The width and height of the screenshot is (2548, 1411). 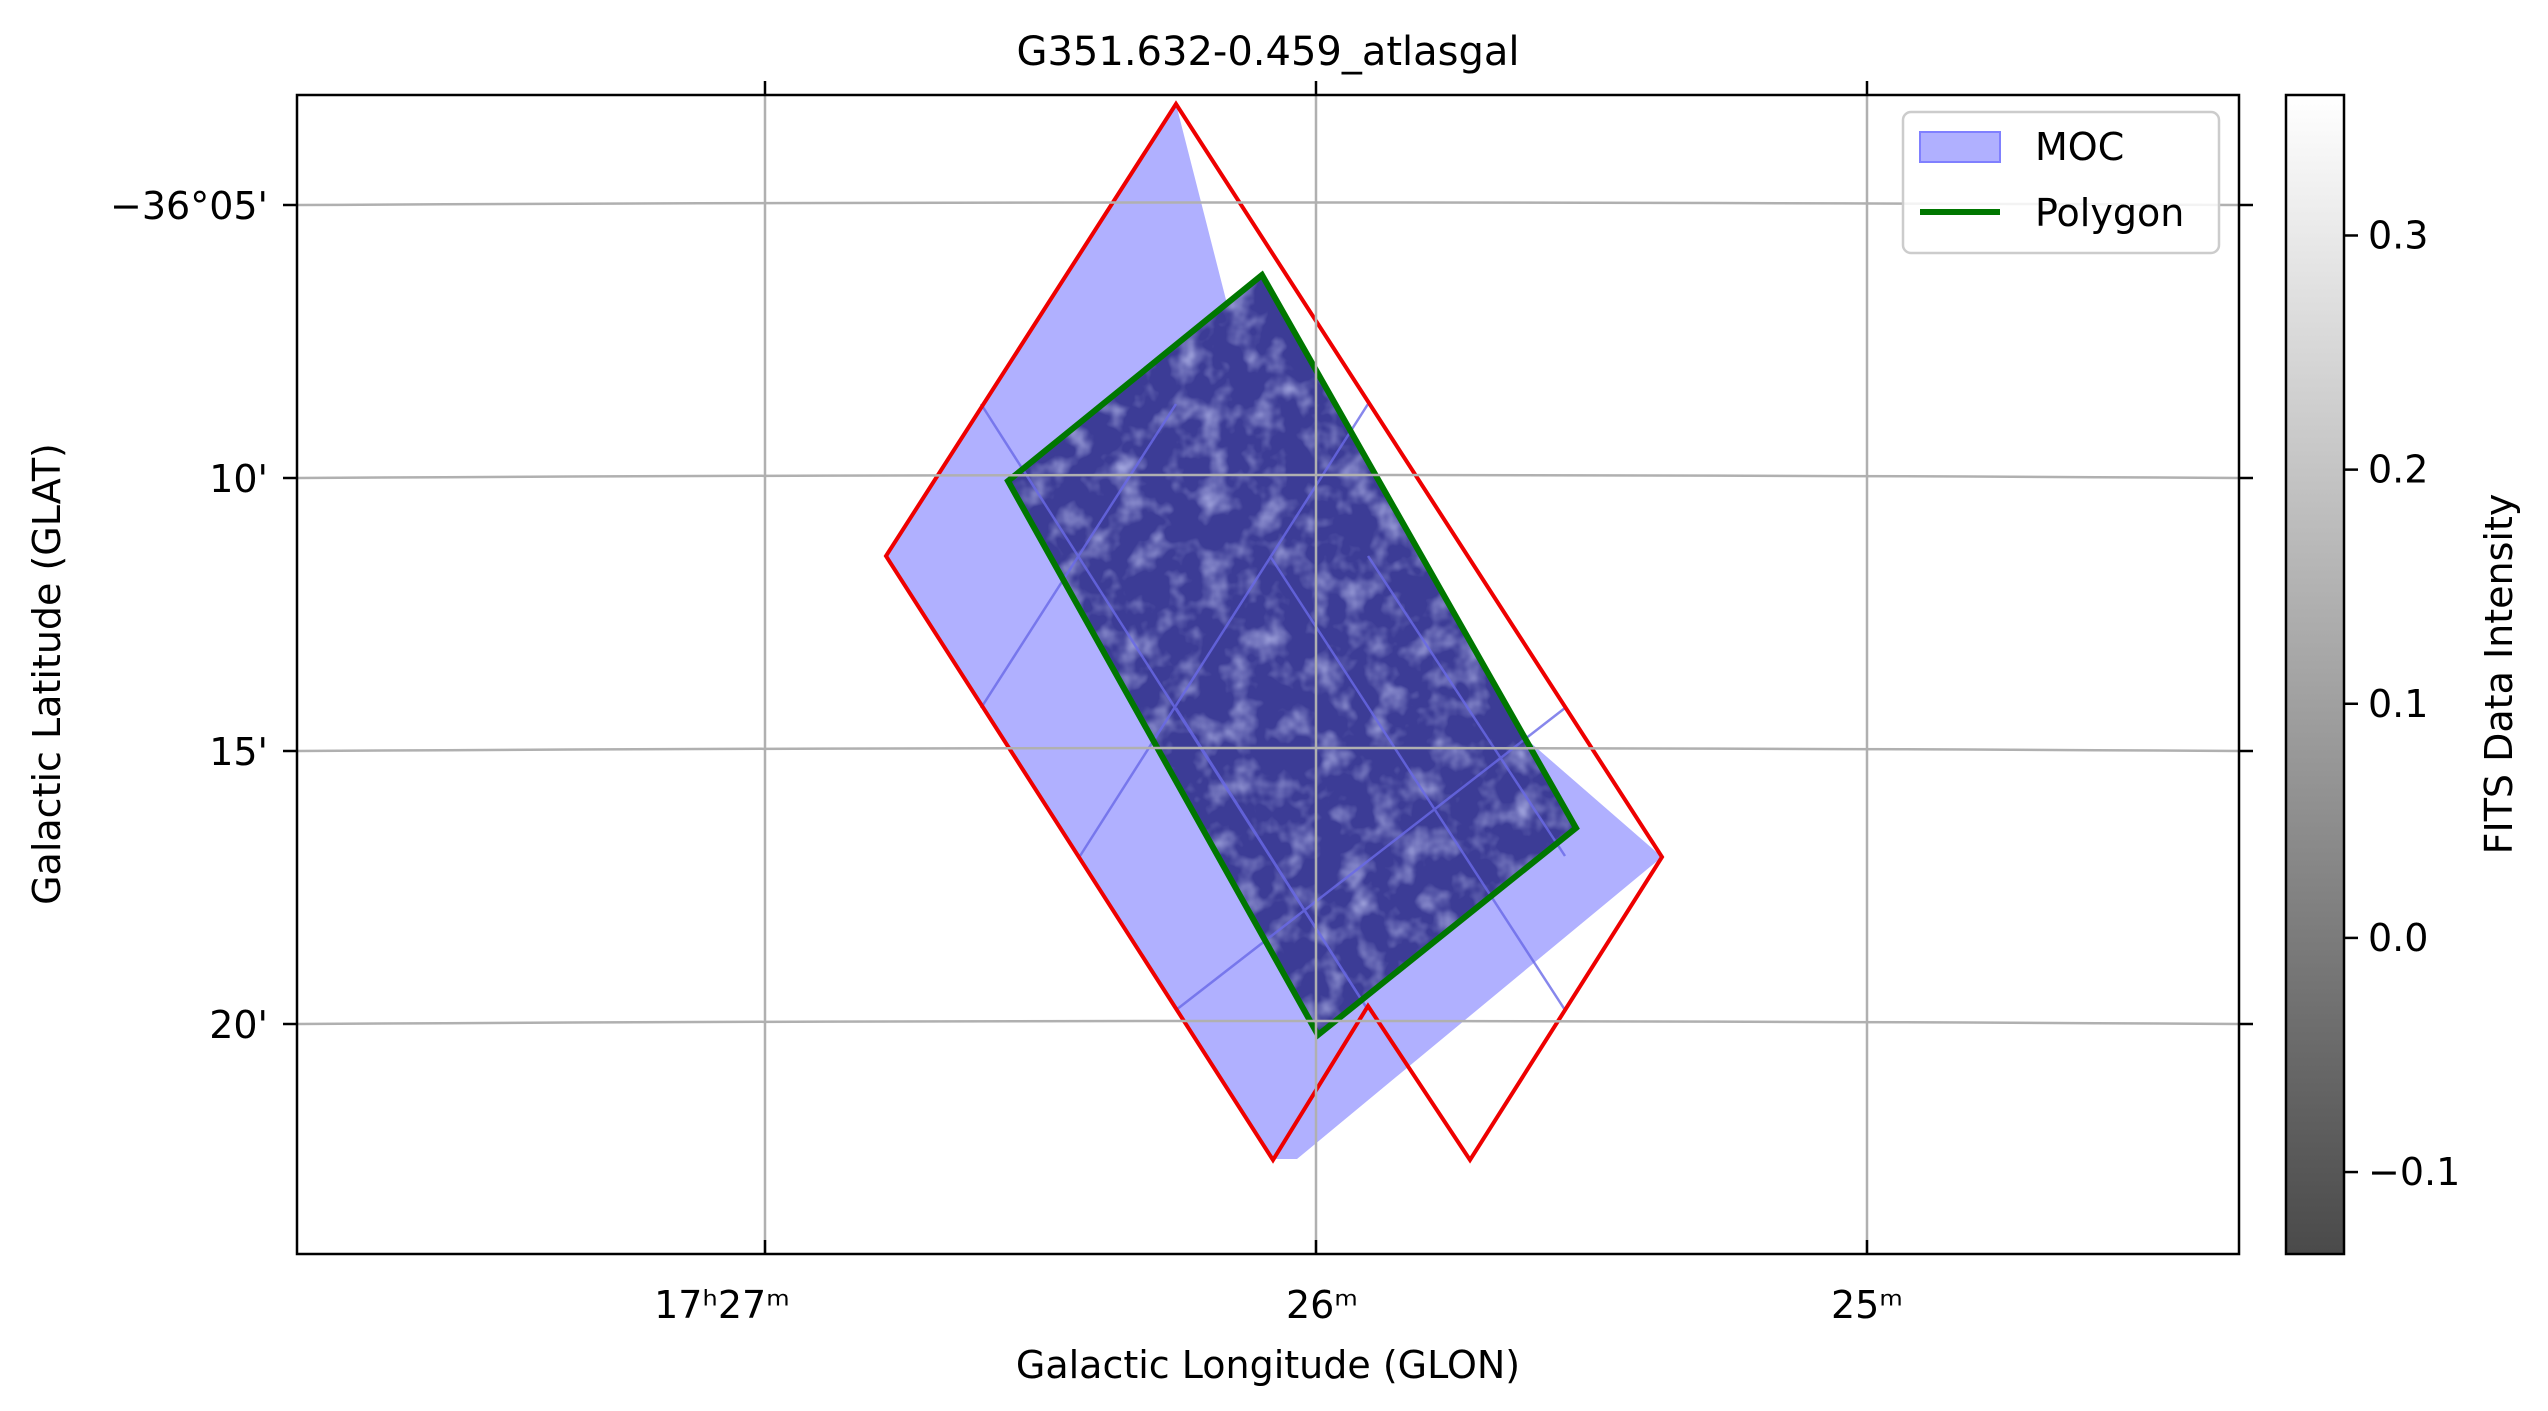 I want to click on colorbar: −0.1 0.0 0.1 0.2 0.3 FITS Data Intensity, so click(x=2402, y=674).